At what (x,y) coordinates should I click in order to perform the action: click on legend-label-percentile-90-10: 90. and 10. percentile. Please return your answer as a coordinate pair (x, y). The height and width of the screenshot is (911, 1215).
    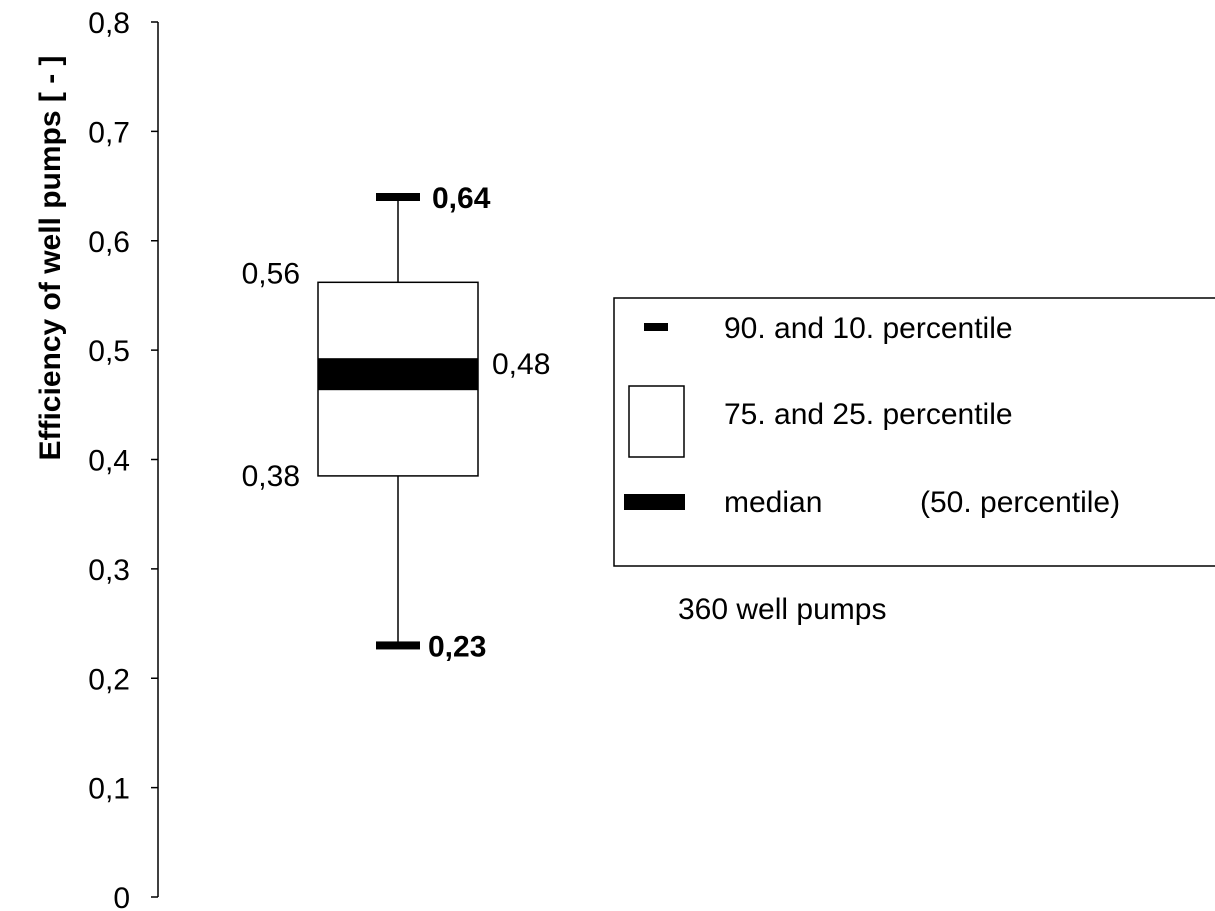
    Looking at the image, I should click on (868, 328).